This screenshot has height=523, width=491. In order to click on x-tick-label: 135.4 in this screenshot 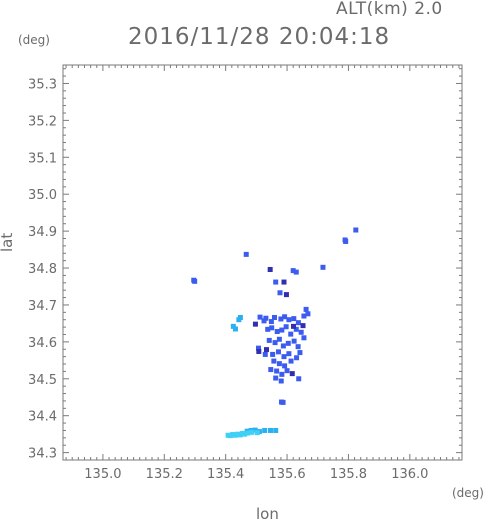, I will do `click(225, 474)`.